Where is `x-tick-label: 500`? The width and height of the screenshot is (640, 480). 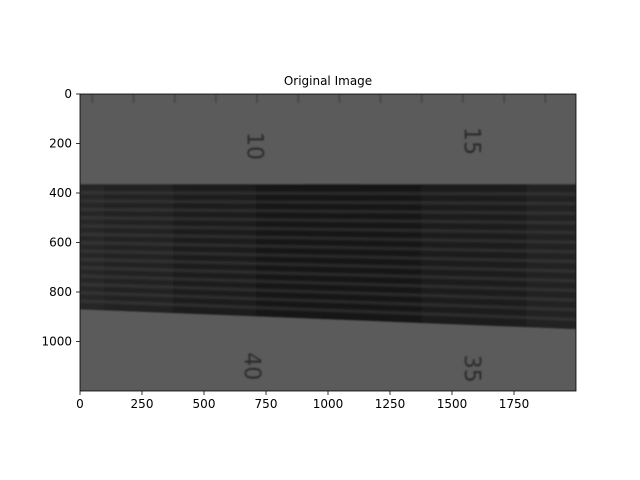 x-tick-label: 500 is located at coordinates (204, 404).